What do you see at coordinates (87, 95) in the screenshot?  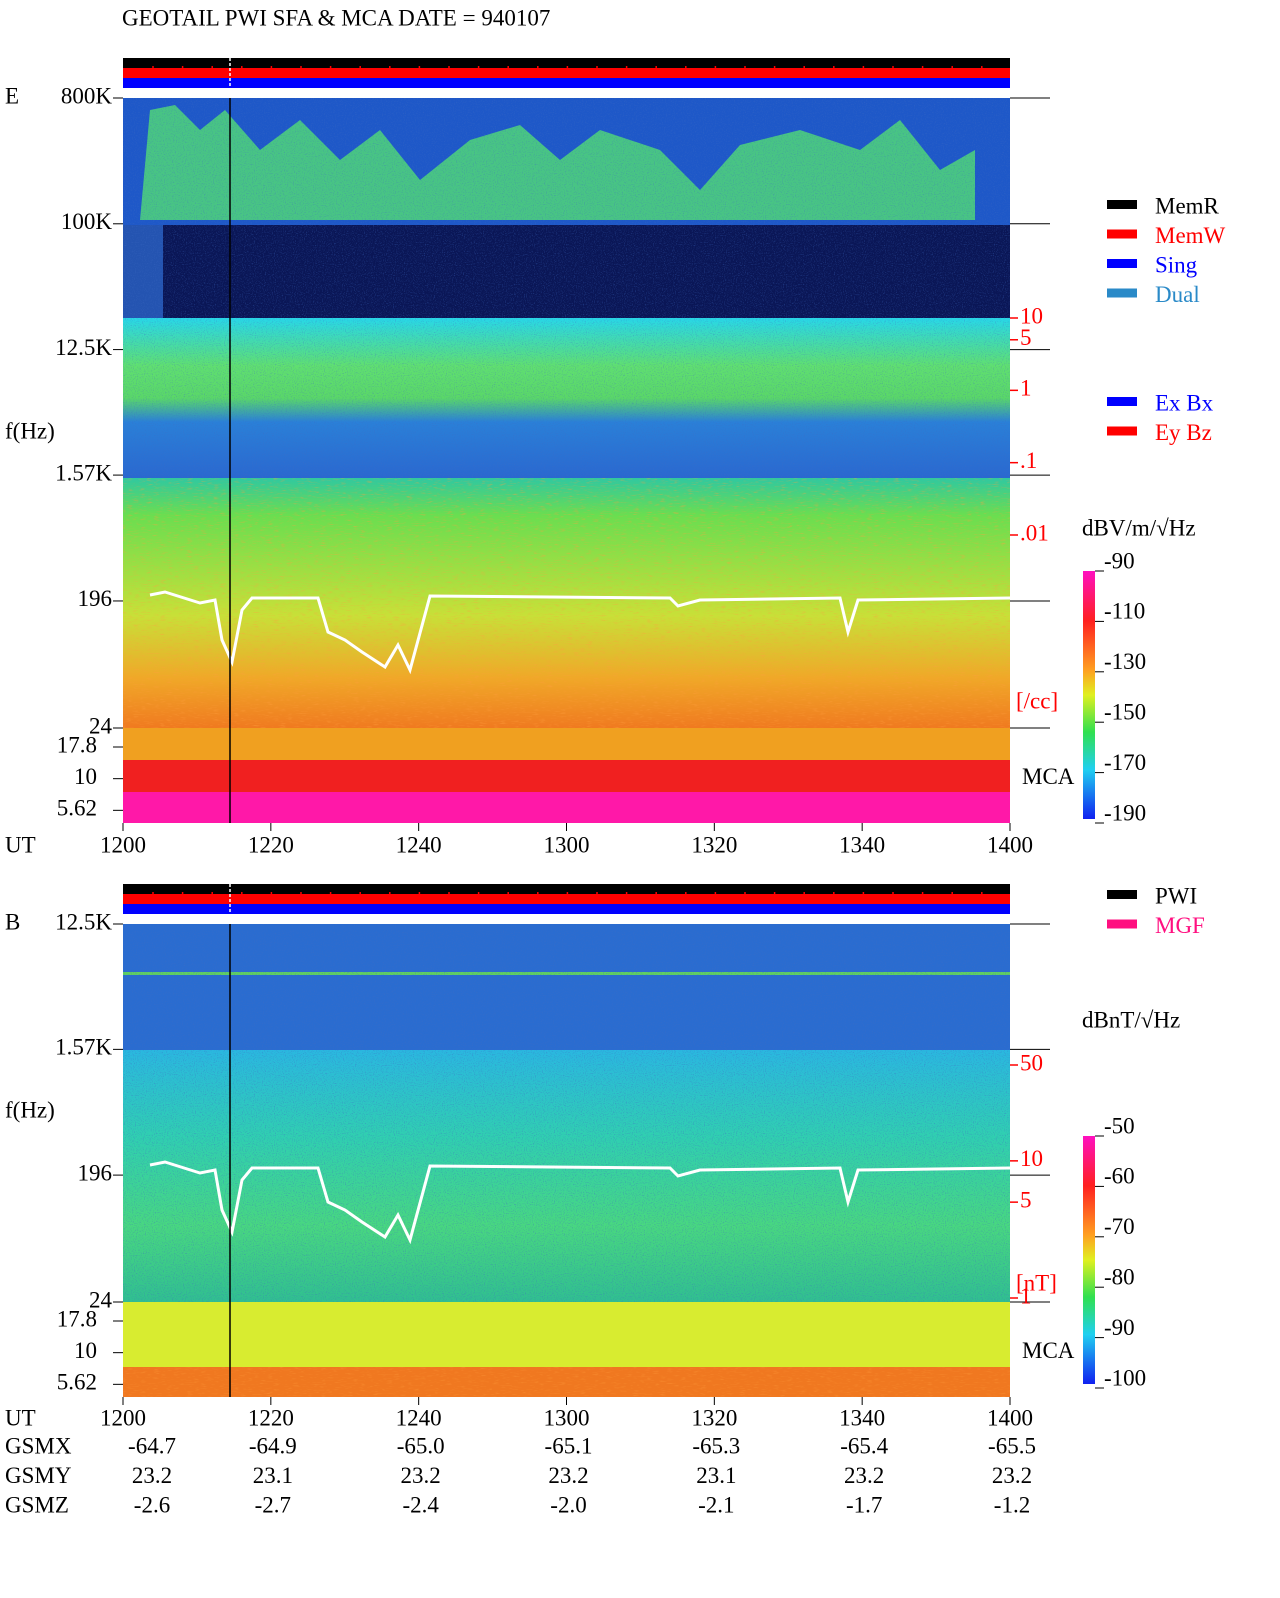 I see `y-tick-label: 800K` at bounding box center [87, 95].